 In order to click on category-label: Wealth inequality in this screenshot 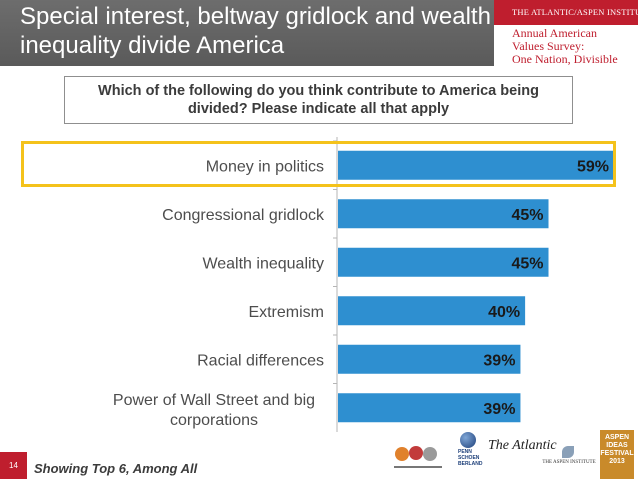, I will do `click(263, 263)`.